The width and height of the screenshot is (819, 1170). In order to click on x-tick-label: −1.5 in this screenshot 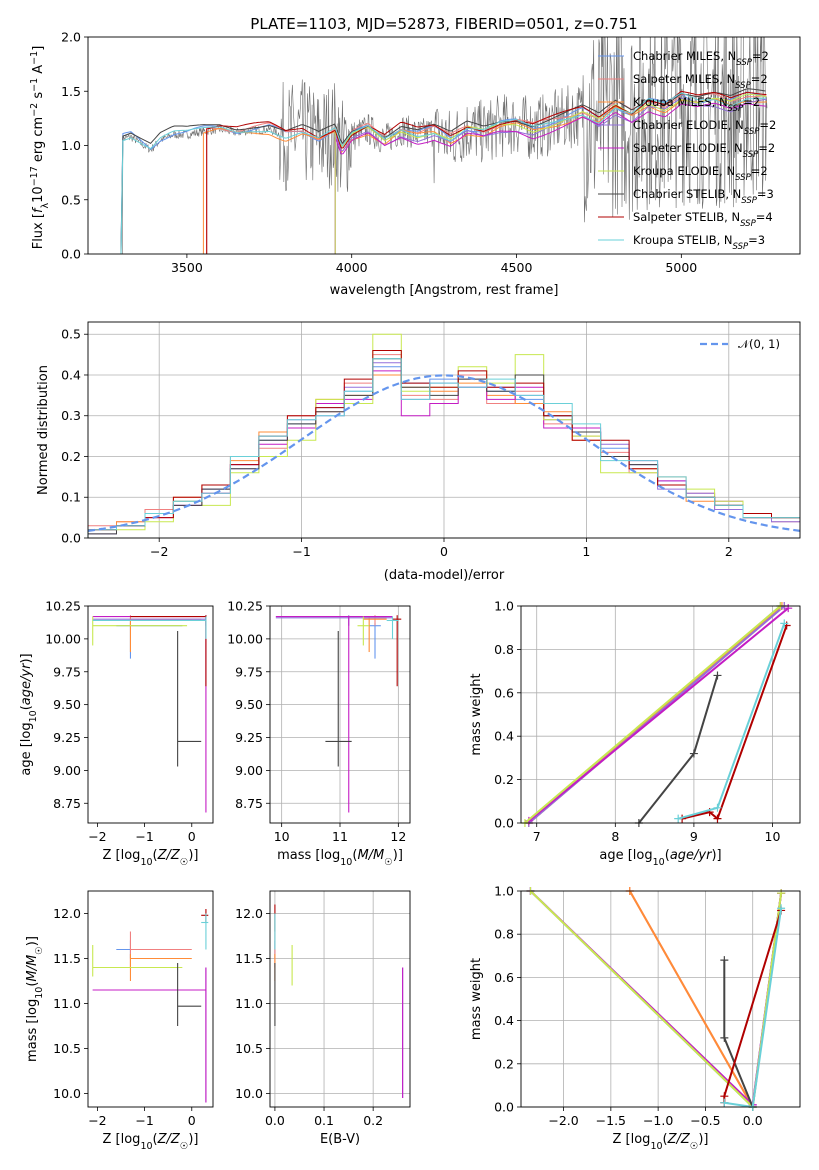, I will do `click(611, 1120)`.